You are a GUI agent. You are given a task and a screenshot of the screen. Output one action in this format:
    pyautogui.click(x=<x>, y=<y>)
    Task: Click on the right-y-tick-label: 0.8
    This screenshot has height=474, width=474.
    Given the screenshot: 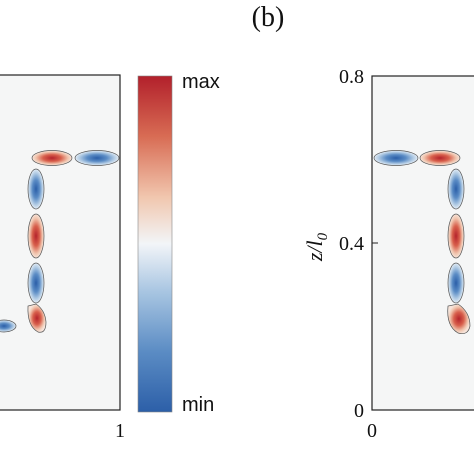 What is the action you would take?
    pyautogui.click(x=351, y=77)
    